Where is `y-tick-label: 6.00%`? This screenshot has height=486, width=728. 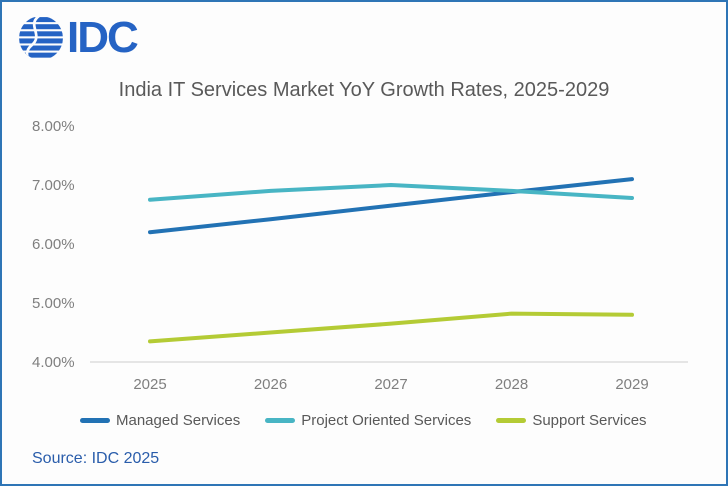
y-tick-label: 6.00% is located at coordinates (53, 244).